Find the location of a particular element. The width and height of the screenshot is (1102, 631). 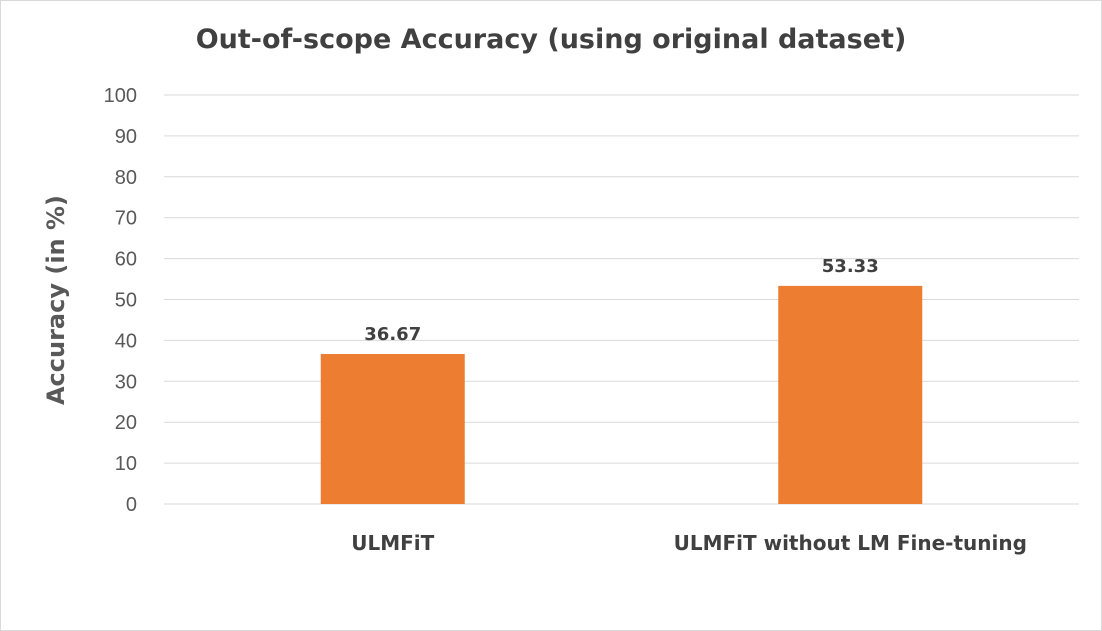

y-tick-label: 20 is located at coordinates (126, 423).